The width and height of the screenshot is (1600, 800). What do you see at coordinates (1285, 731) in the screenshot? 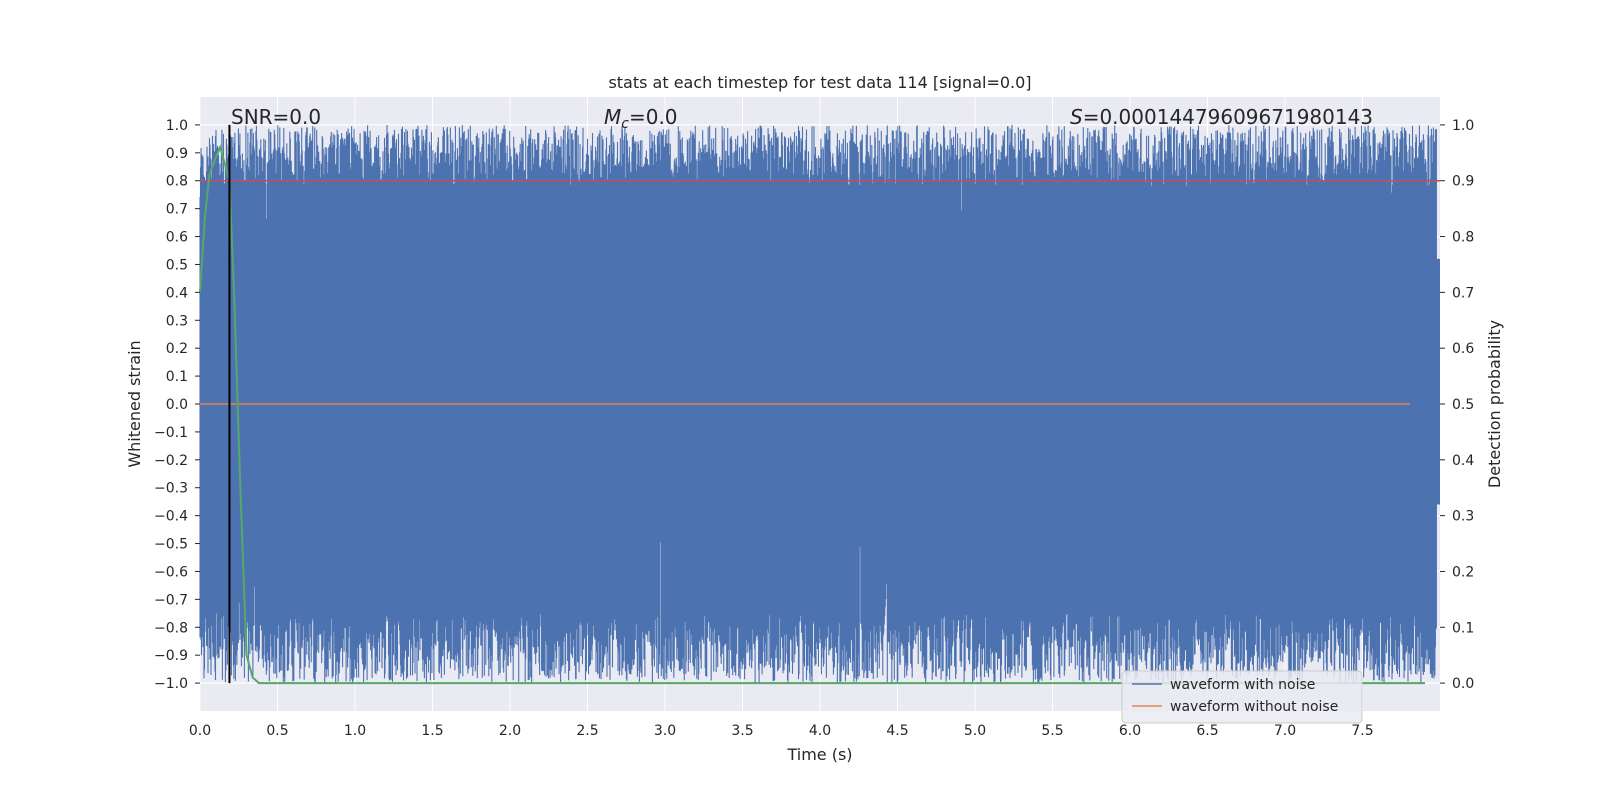
I see `x-tick-label: 7.0` at bounding box center [1285, 731].